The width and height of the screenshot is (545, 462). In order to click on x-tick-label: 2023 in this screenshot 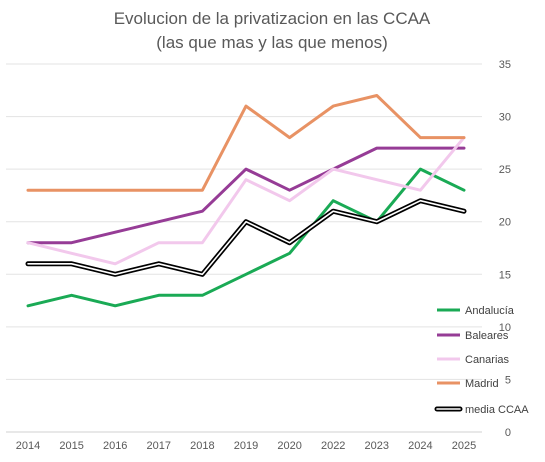, I will do `click(377, 446)`.